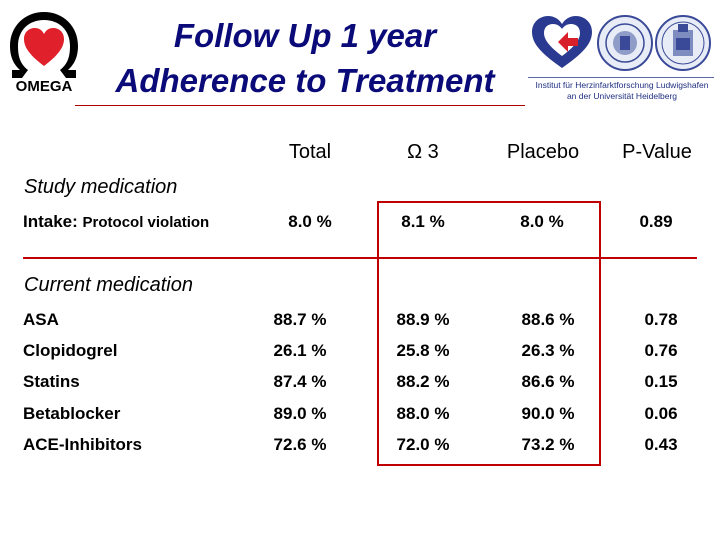 Image resolution: width=720 pixels, height=540 pixels. Describe the element at coordinates (423, 381) in the screenshot. I see `cell-omega3: 88.2 %` at that location.